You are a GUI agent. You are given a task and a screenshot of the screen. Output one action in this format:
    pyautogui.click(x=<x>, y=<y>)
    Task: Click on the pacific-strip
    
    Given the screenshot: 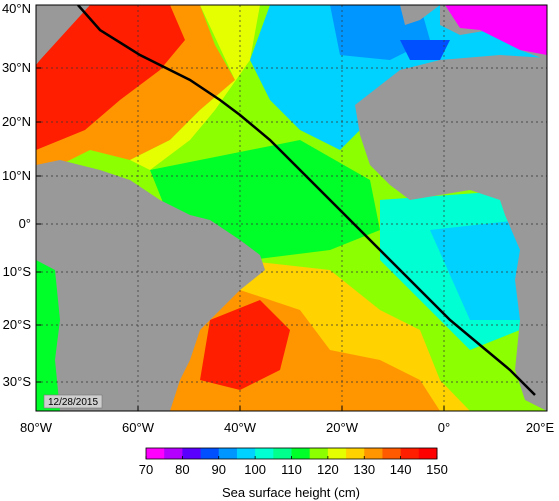 What is the action you would take?
    pyautogui.click(x=48, y=335)
    